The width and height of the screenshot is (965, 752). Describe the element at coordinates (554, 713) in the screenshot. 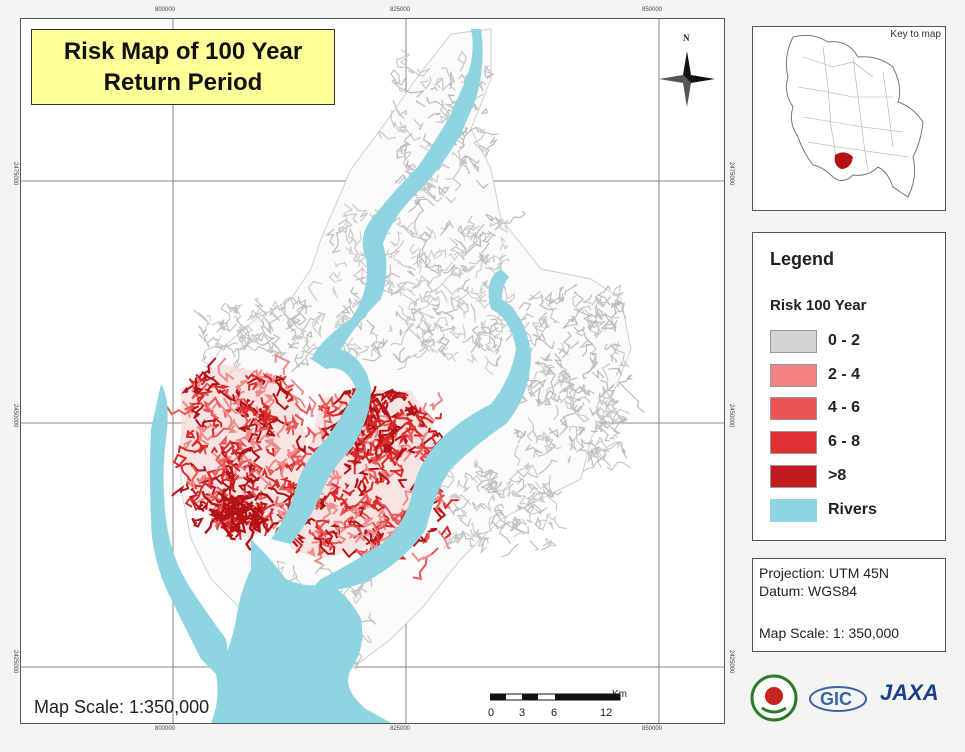

I see `scale-bar-label-6: 6` at that location.